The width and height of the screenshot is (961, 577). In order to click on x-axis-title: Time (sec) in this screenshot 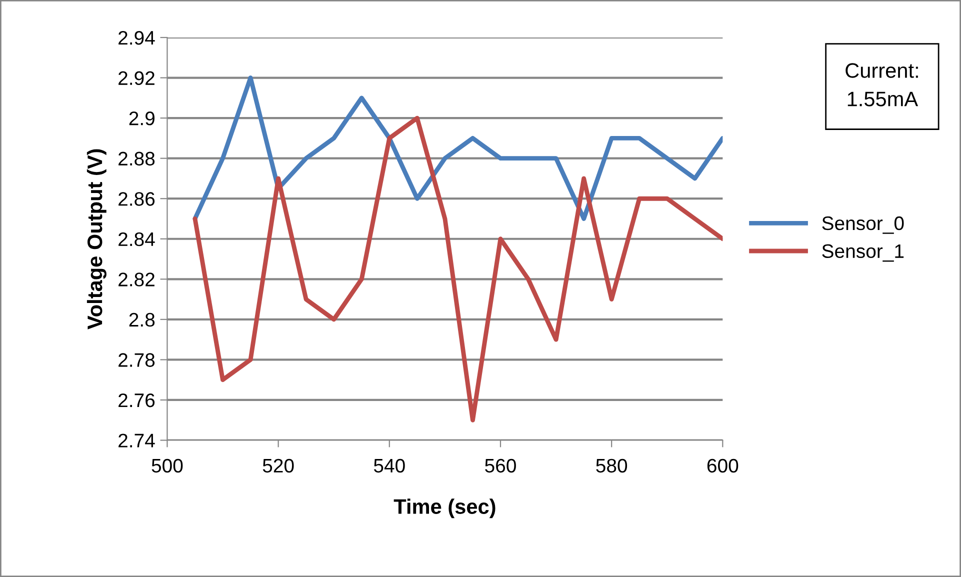, I will do `click(445, 508)`.